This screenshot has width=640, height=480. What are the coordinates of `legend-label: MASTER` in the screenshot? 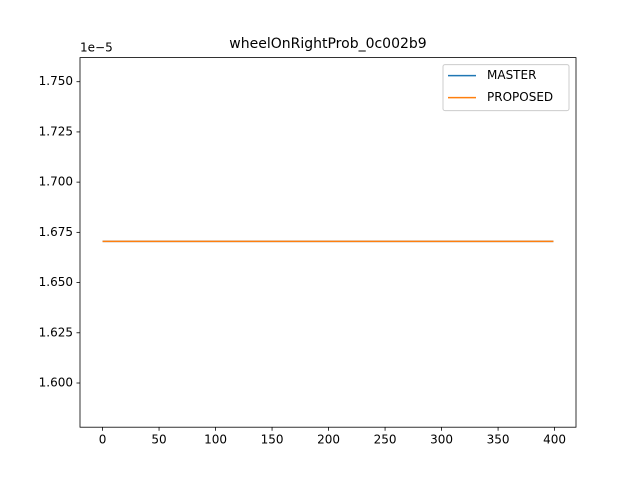 It's located at (511, 75).